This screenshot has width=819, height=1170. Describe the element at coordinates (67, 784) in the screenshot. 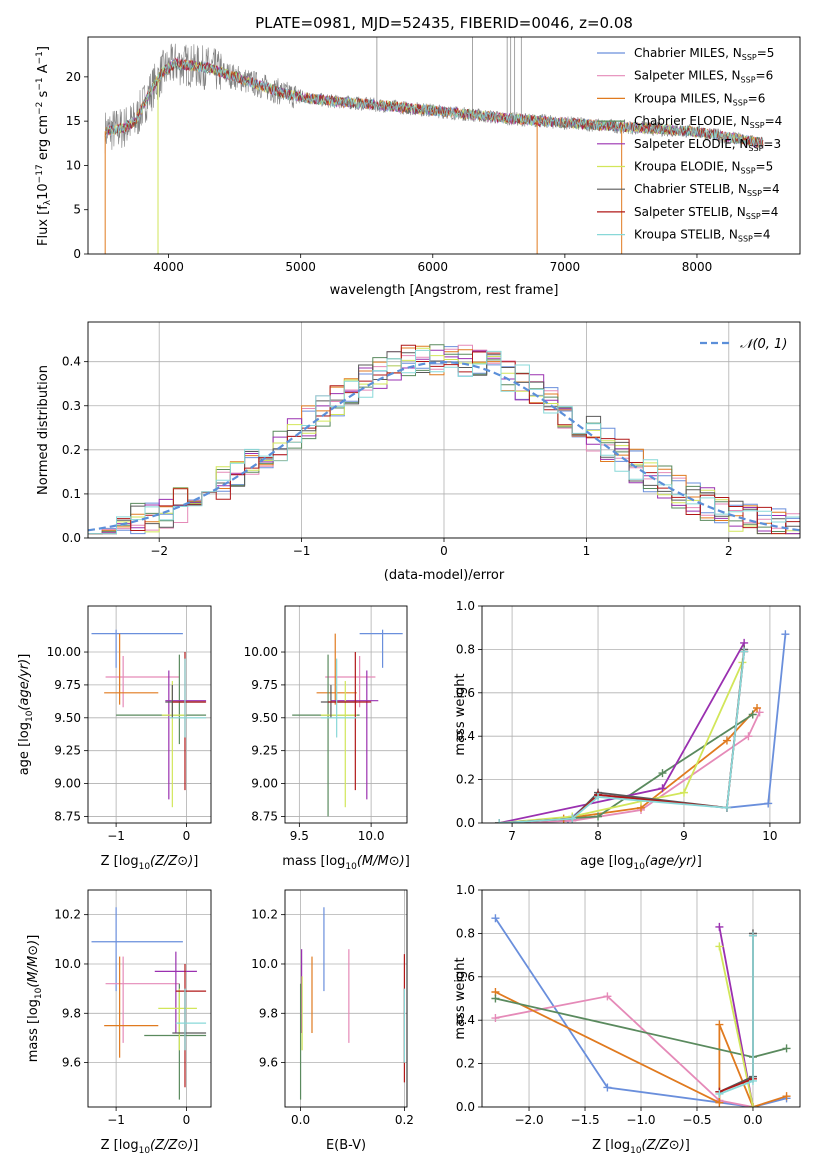

I see `y-tick-label: 9.00` at that location.